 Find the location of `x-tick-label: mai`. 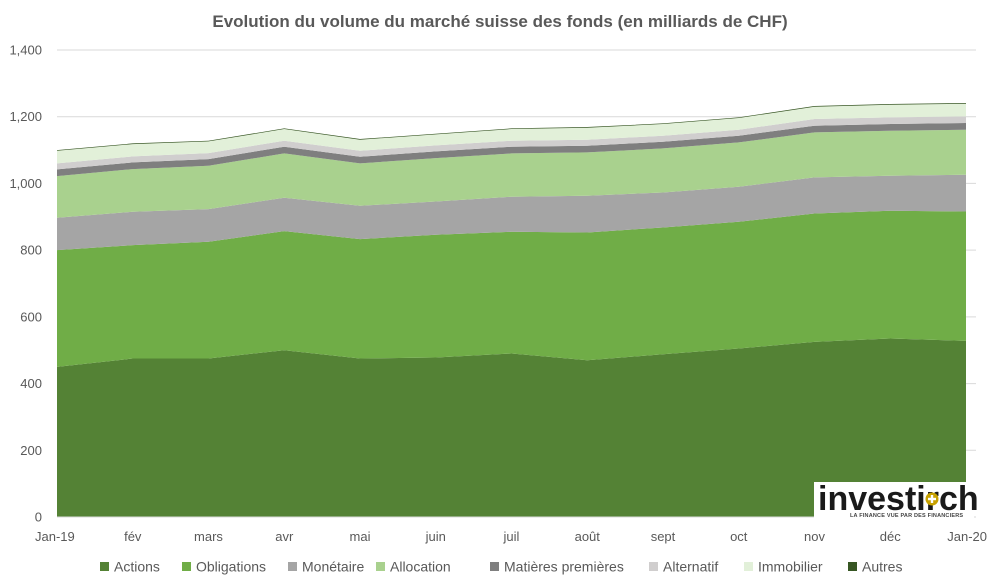

x-tick-label: mai is located at coordinates (360, 536).